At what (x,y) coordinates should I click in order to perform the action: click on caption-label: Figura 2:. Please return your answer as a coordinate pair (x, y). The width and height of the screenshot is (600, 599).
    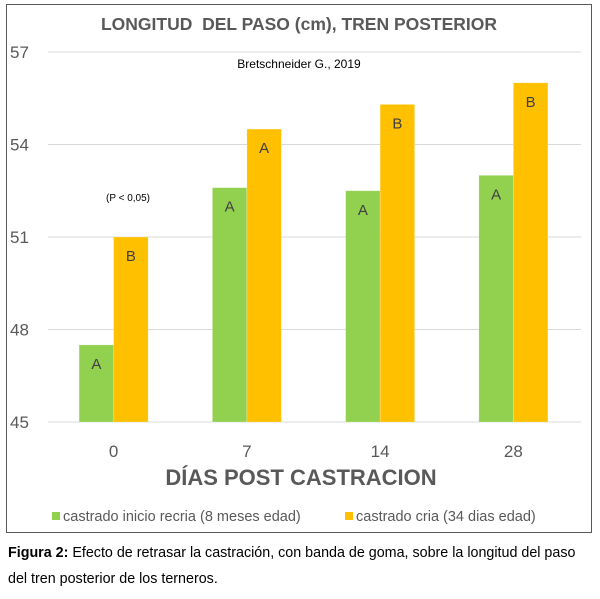
    Looking at the image, I should click on (38, 553).